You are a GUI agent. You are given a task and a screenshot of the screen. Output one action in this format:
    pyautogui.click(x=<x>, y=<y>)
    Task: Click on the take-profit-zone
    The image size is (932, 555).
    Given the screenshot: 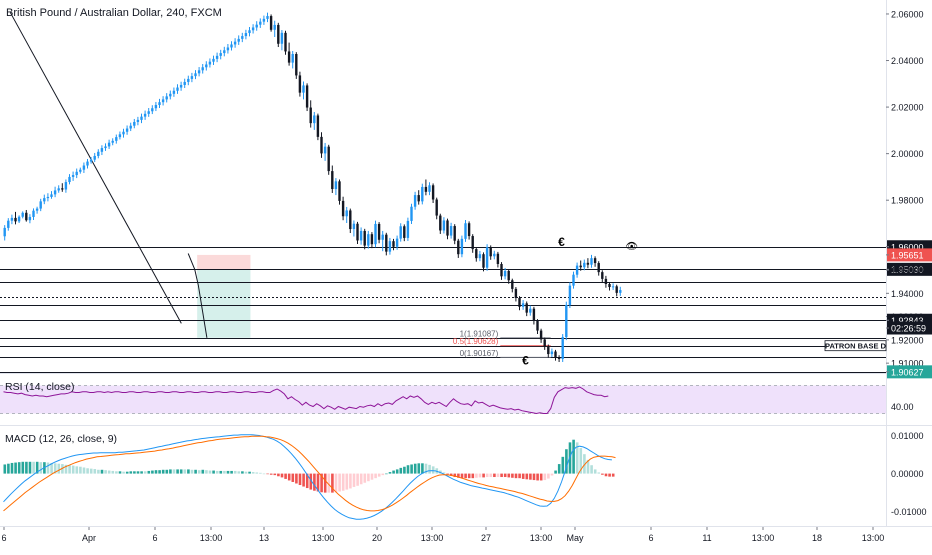 What is the action you would take?
    pyautogui.click(x=224, y=303)
    